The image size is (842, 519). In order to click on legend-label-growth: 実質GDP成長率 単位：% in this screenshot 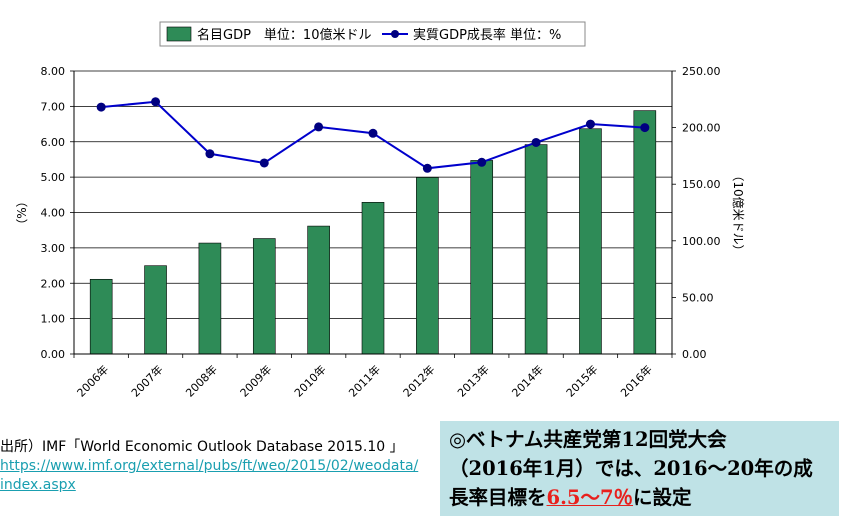, I will do `click(487, 35)`.